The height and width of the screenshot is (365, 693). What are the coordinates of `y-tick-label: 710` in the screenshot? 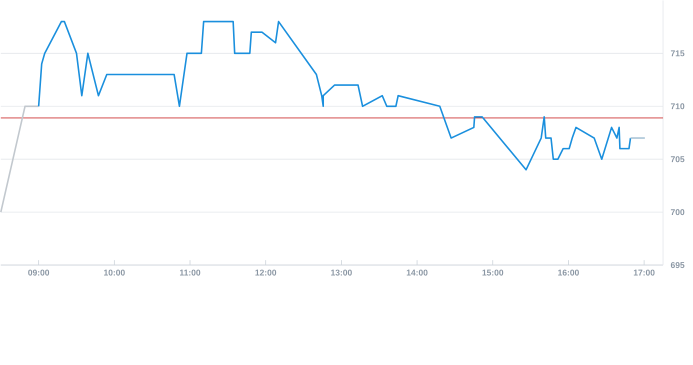 It's located at (677, 106).